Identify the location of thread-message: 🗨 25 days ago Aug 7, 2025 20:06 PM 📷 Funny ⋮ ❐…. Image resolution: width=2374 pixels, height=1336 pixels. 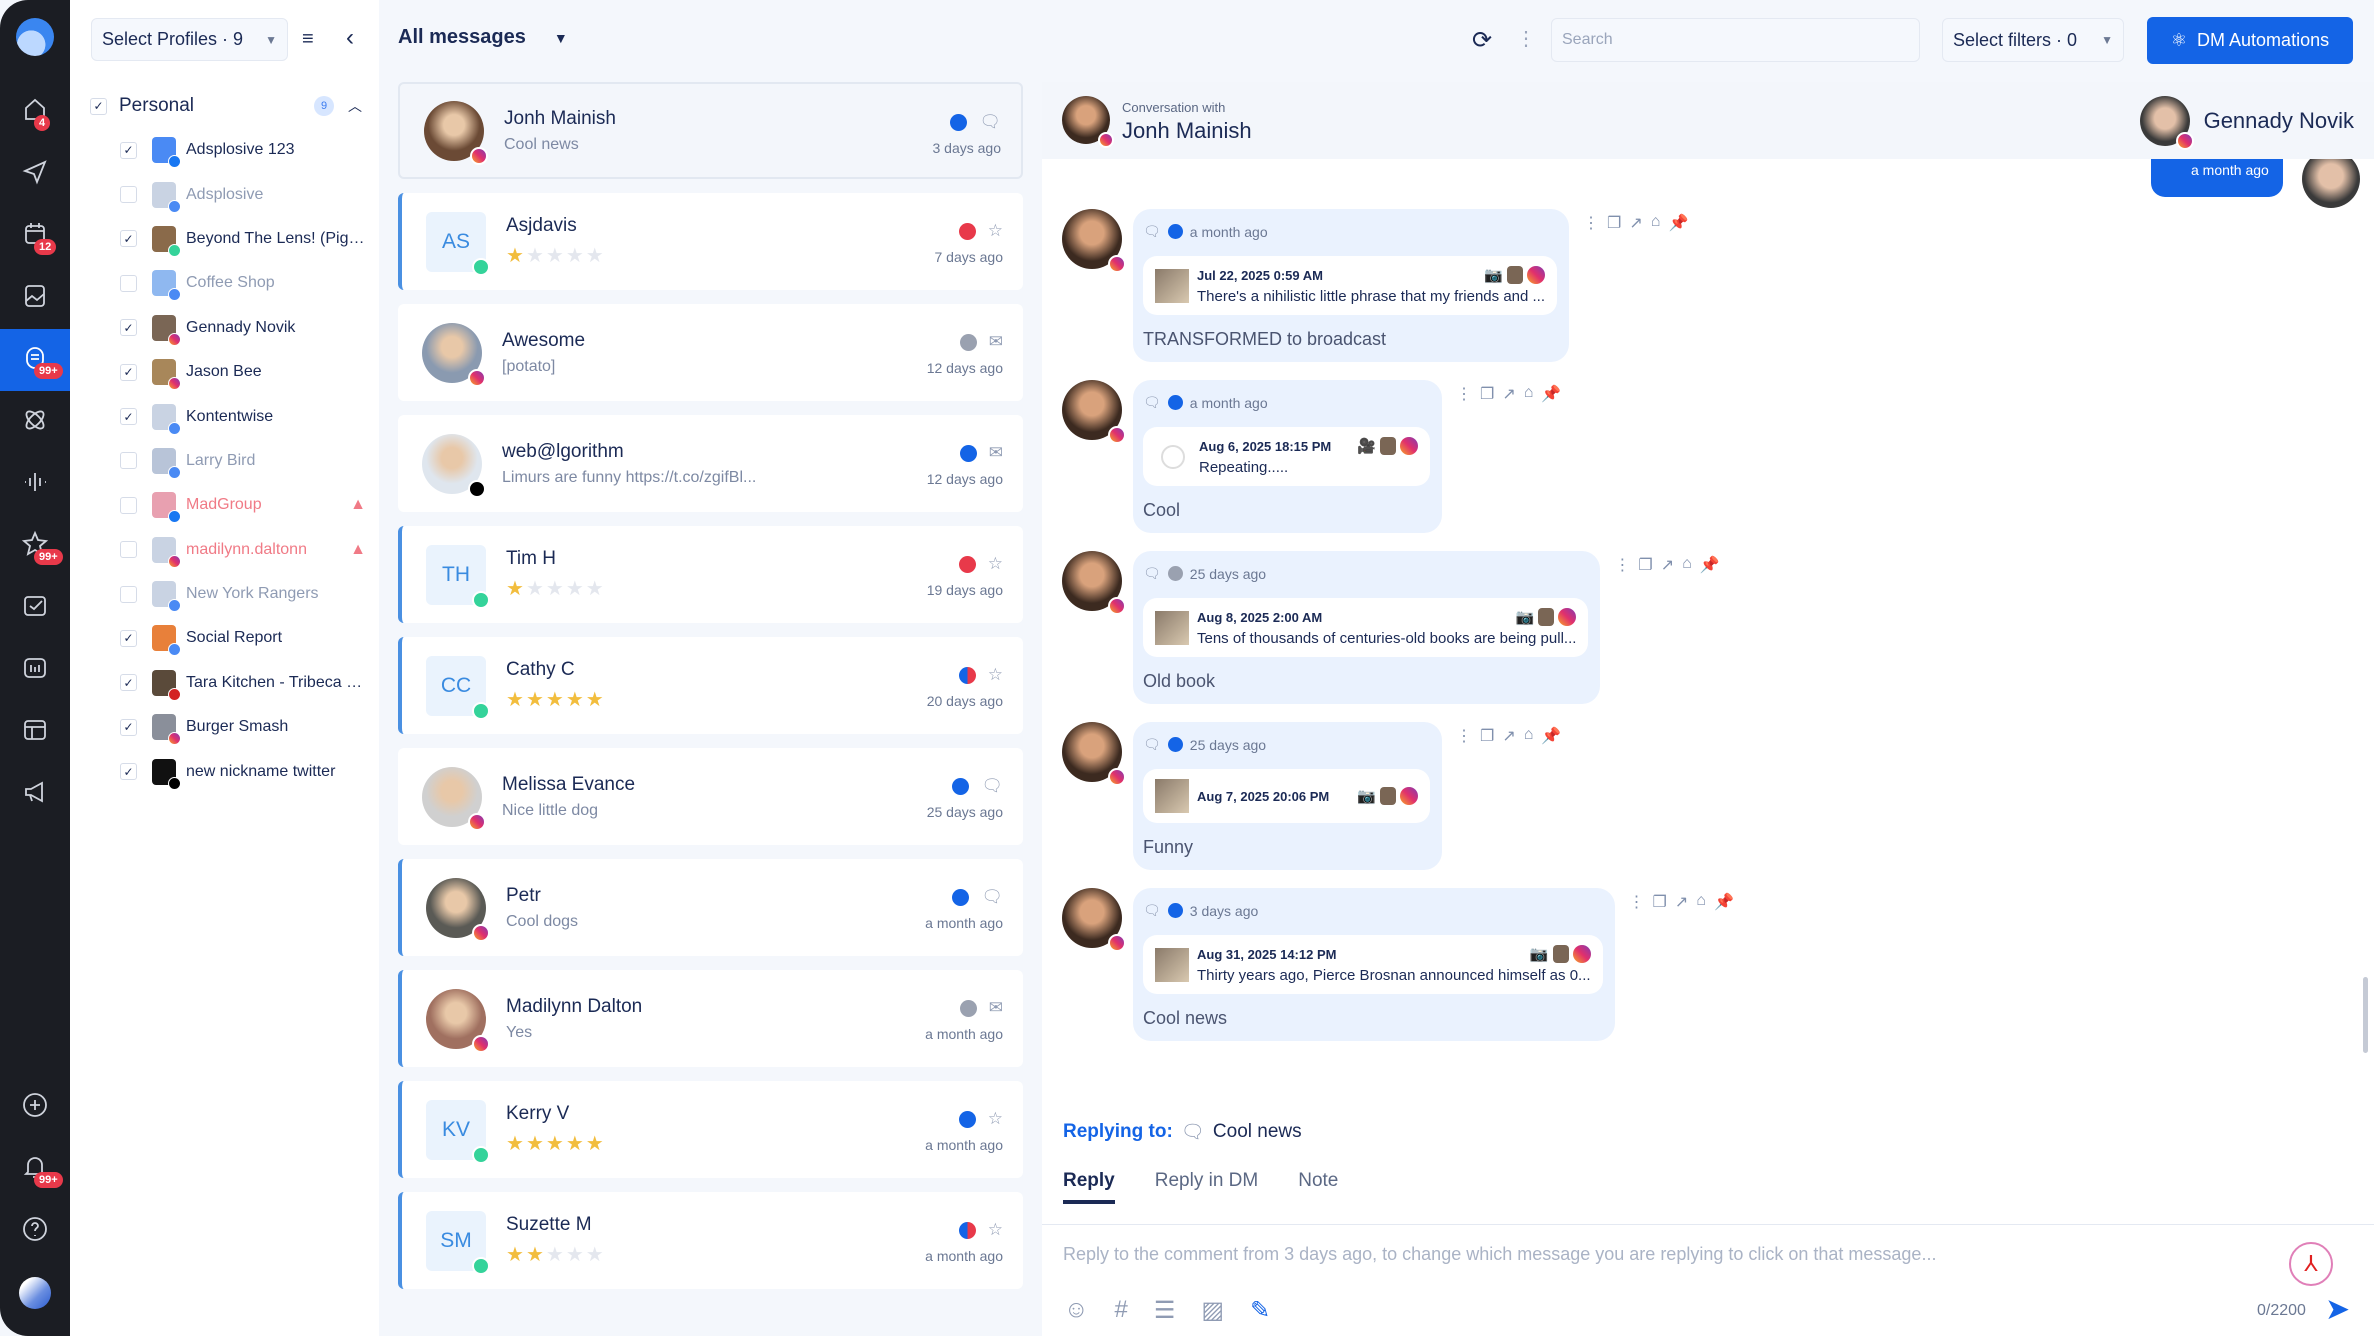
(1398, 796).